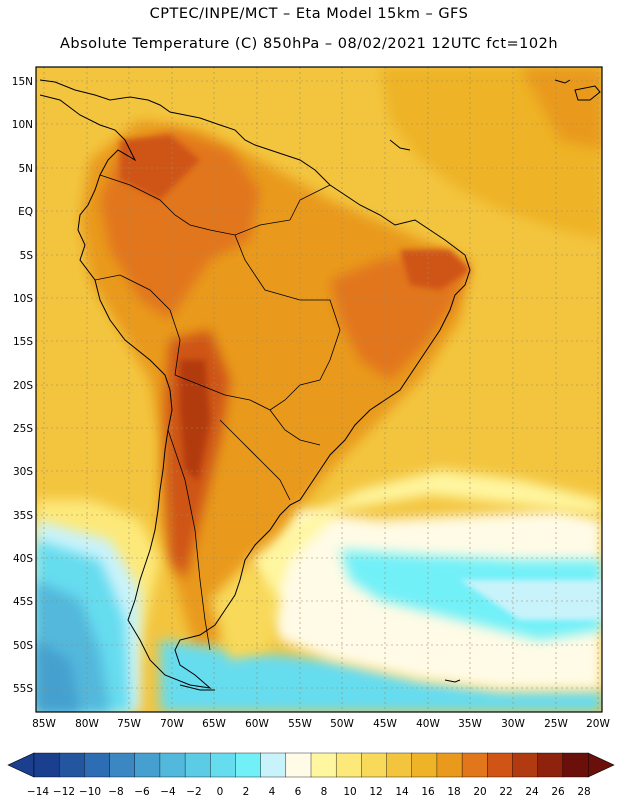 Image resolution: width=618 pixels, height=800 pixels. Describe the element at coordinates (298, 792) in the screenshot. I see `colorbar-label: 6` at that location.